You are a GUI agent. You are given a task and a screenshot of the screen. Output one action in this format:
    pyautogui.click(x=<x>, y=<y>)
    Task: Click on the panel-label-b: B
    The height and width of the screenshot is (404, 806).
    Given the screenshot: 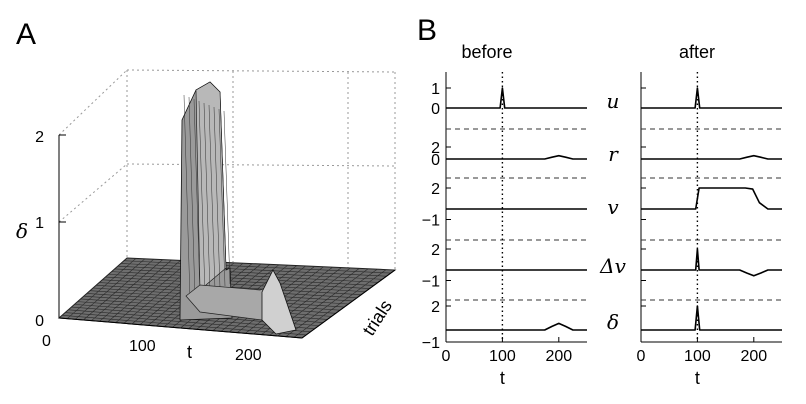 What is the action you would take?
    pyautogui.click(x=427, y=30)
    